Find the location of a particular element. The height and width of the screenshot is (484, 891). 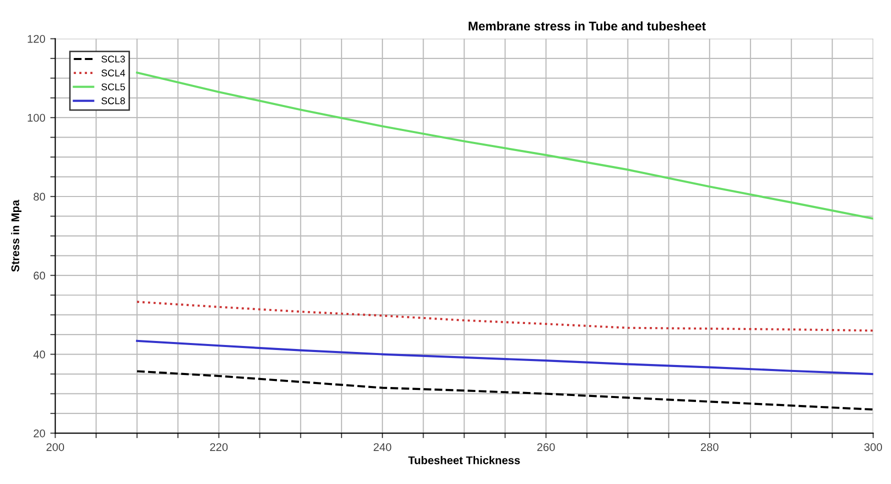

x-tick-label: 300 is located at coordinates (873, 447).